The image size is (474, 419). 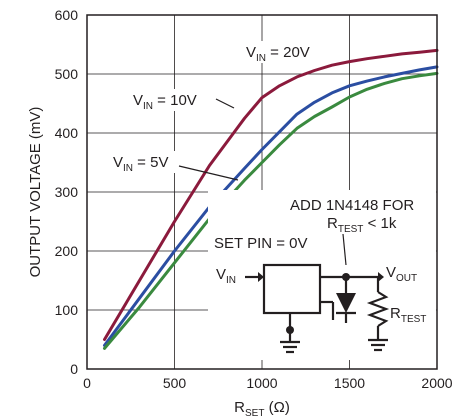 What do you see at coordinates (292, 289) in the screenshot?
I see `regulator-box` at bounding box center [292, 289].